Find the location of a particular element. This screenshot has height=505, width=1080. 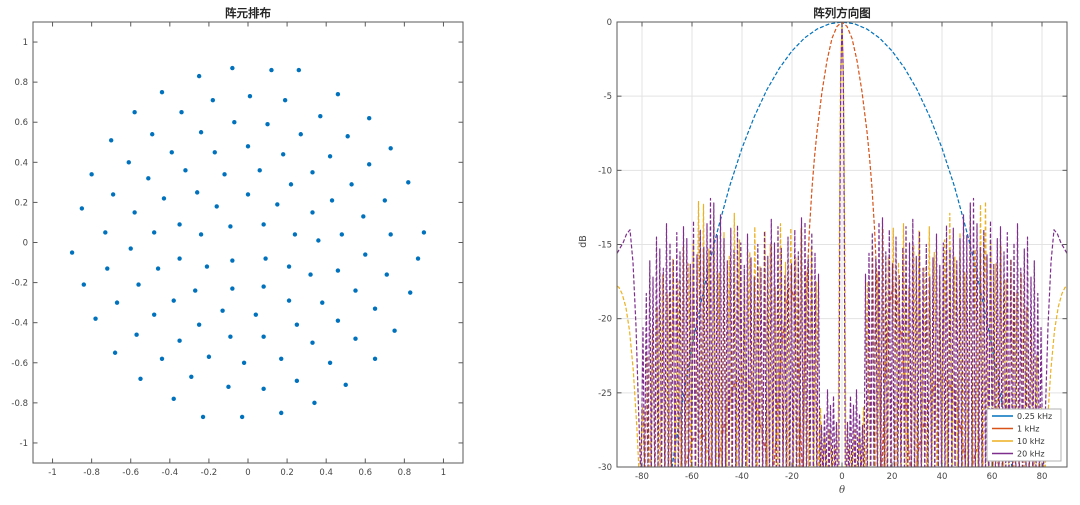

x-tick-label: -0.6 is located at coordinates (130, 473).